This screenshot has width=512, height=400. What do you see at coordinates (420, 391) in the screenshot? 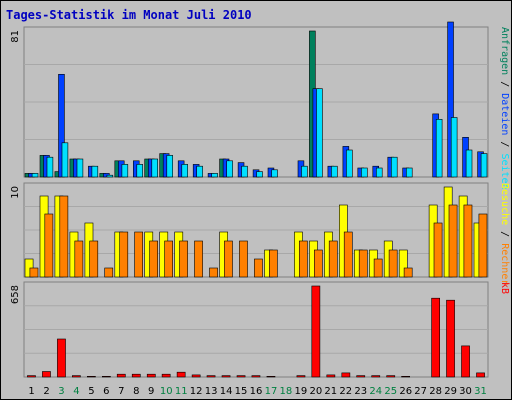
I see `x-tick-label-day-27: 27` at bounding box center [420, 391].